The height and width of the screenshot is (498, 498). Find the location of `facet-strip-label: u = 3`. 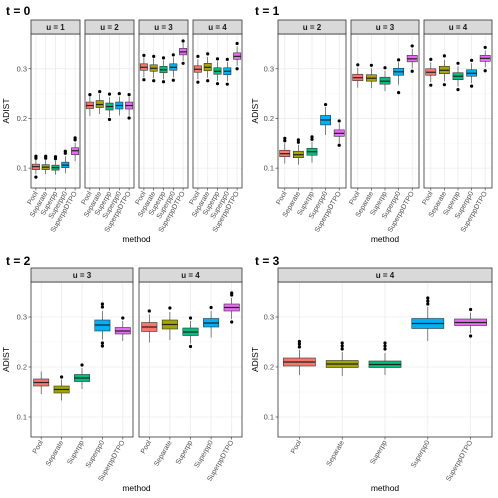

facet-strip-label: u = 3 is located at coordinates (82, 275).